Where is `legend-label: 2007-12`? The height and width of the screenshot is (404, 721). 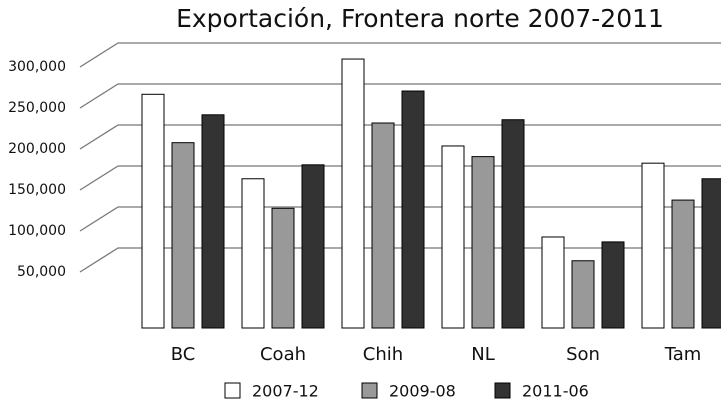 legend-label: 2007-12 is located at coordinates (285, 391).